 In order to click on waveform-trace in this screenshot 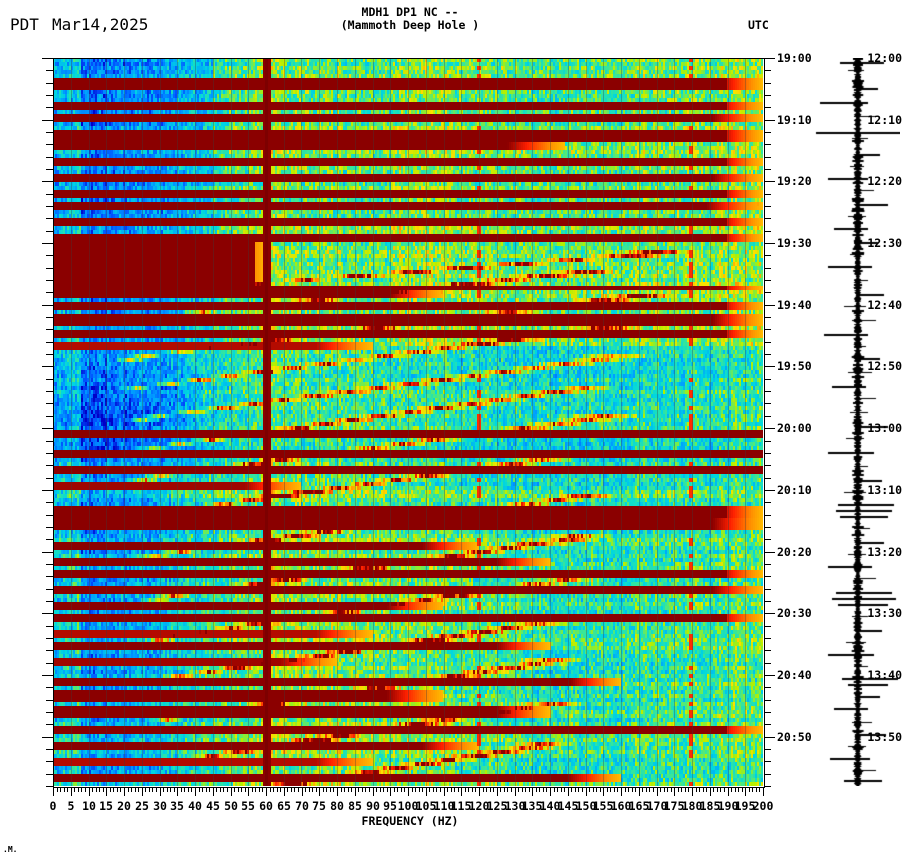, I will do `click(850, 422)`.